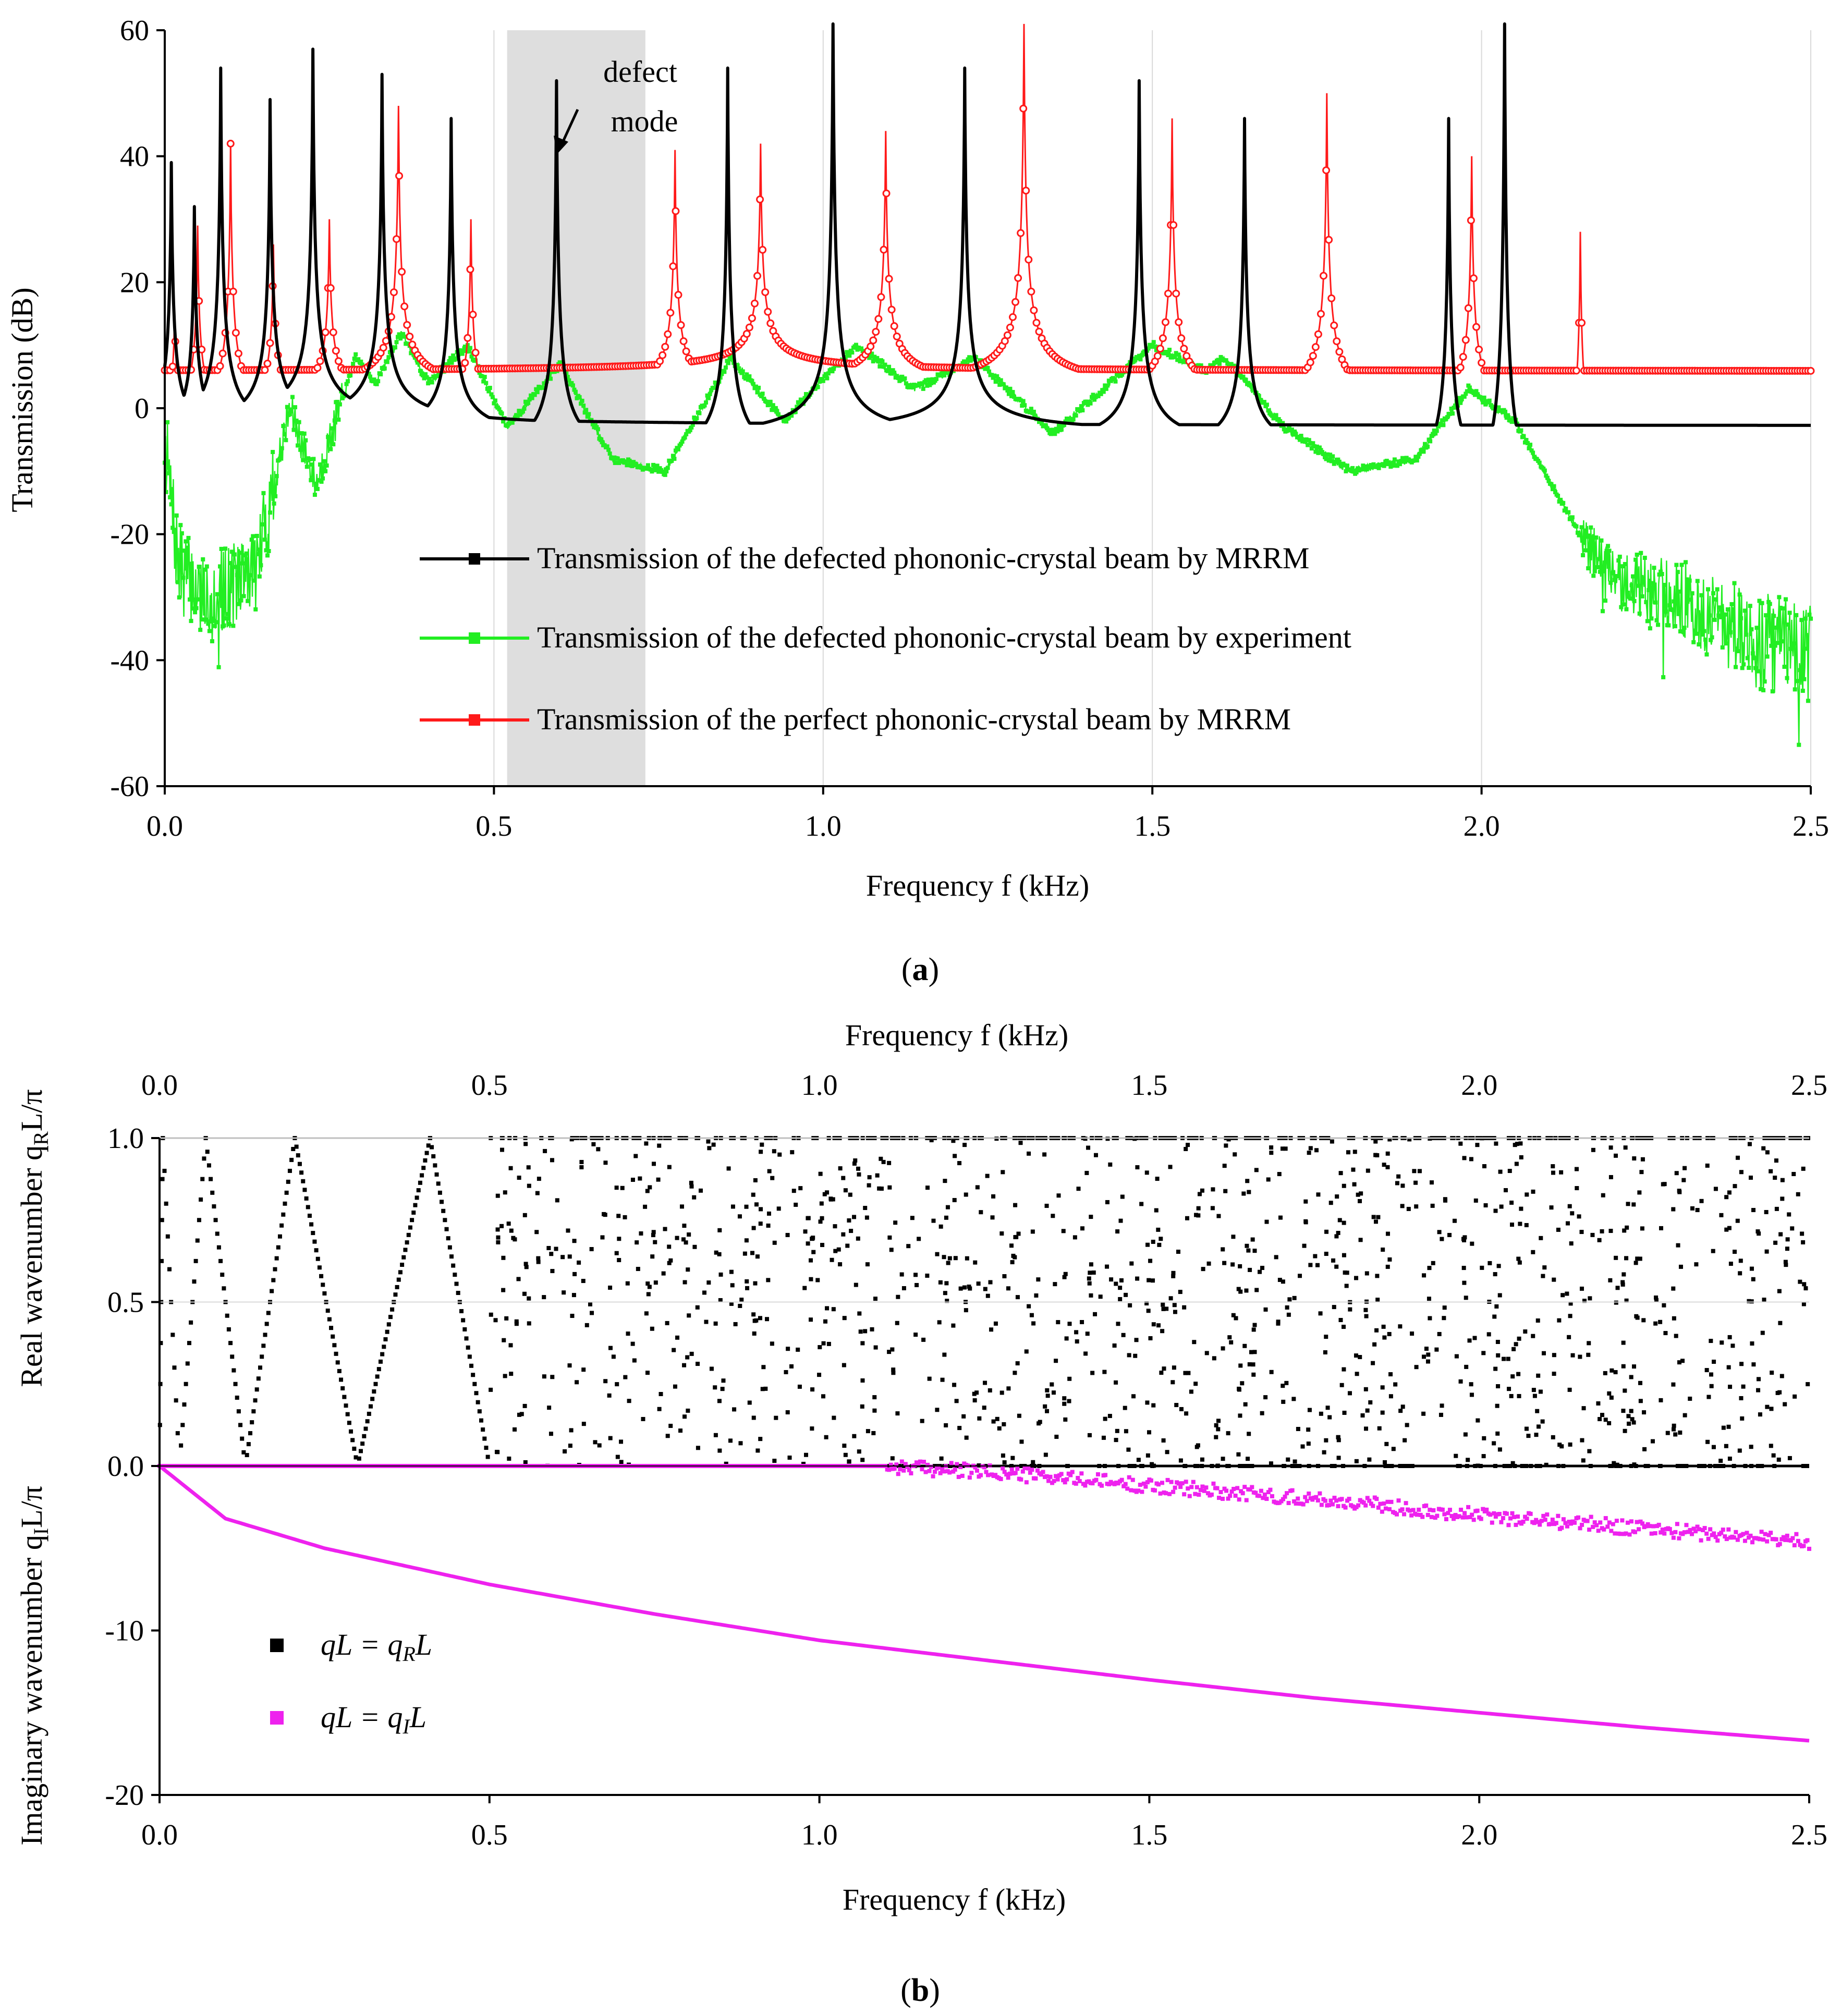 This screenshot has width=1841, height=2016. Describe the element at coordinates (905, 1990) in the screenshot. I see `panel-b-caption-open: (` at that location.